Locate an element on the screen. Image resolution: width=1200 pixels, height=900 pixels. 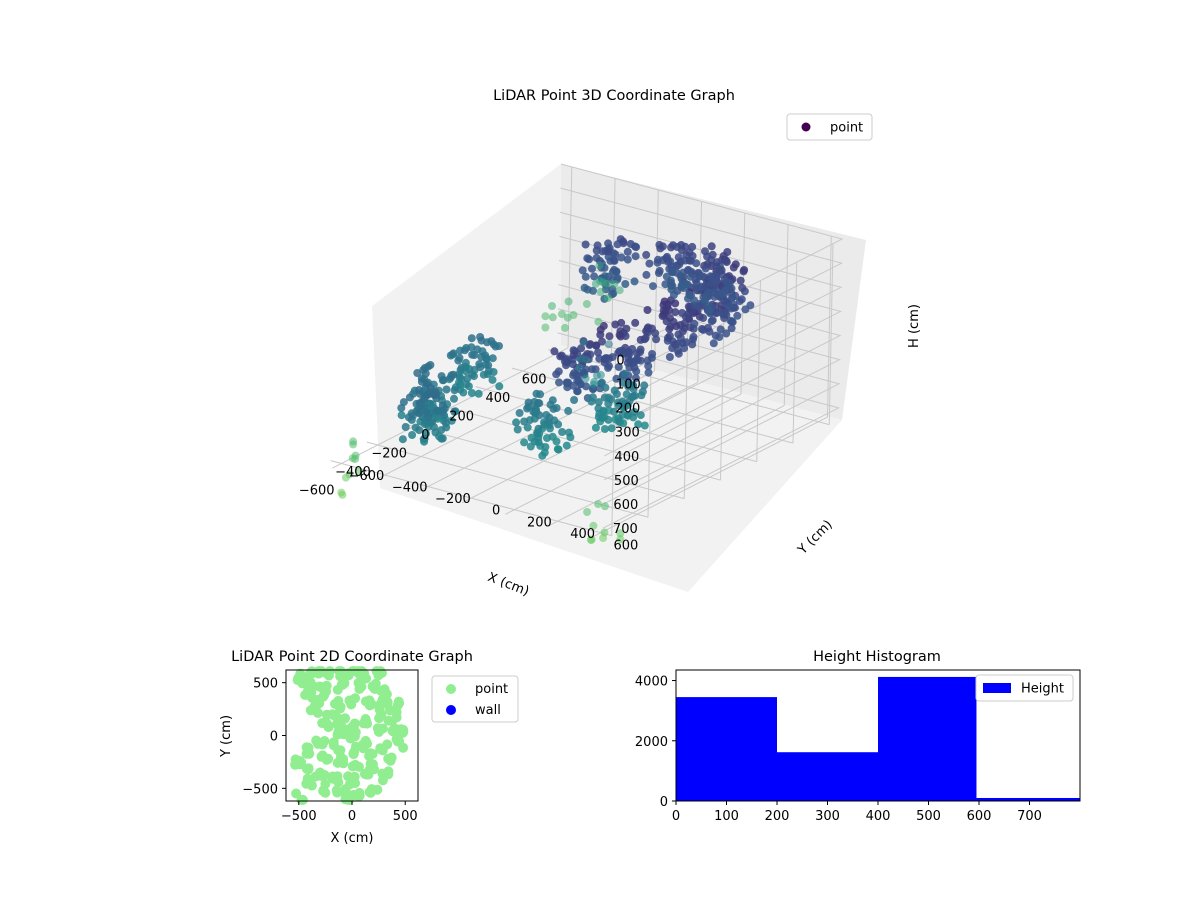
z-tick-label-3d: 500 is located at coordinates (626, 481).